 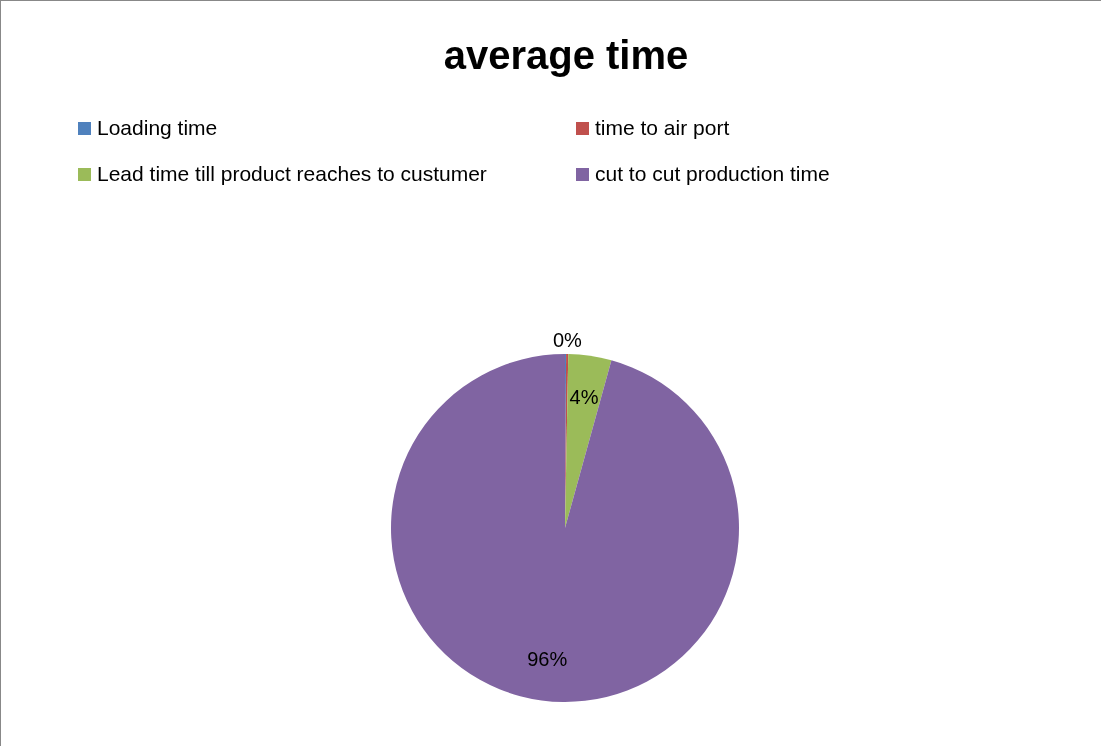 I want to click on data-label: 96%, so click(x=547, y=659).